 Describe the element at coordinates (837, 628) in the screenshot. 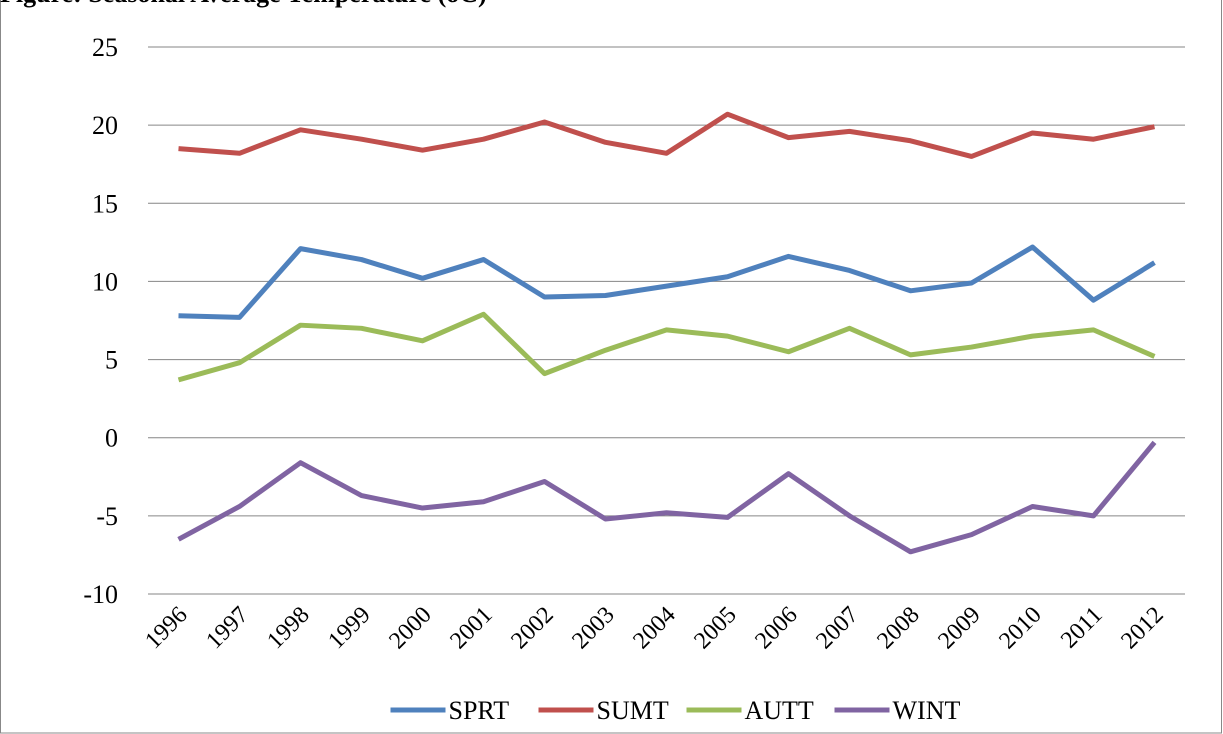

I see `x-tick-label: 2007` at that location.